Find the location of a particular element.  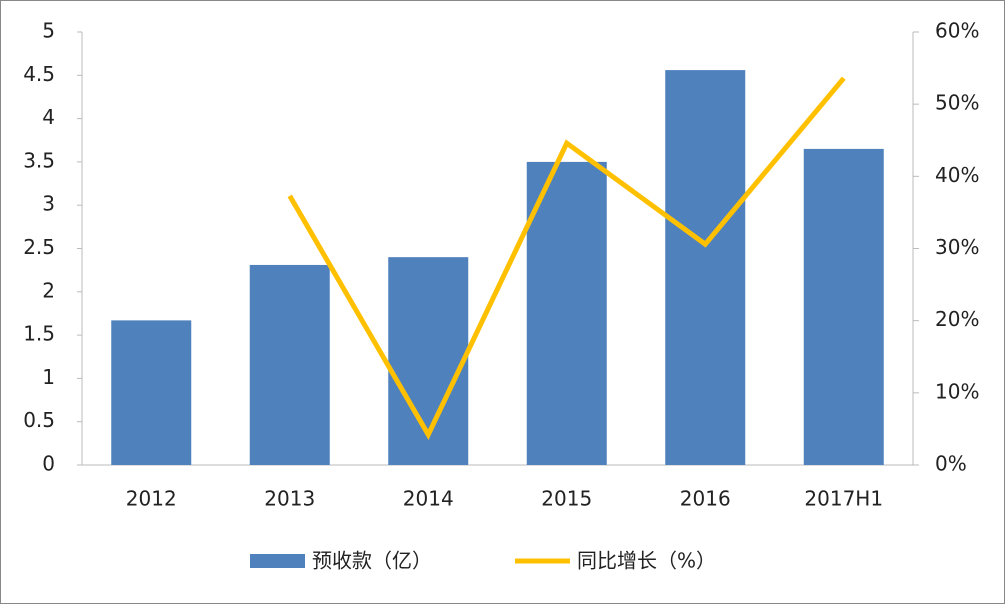

x-tick-label: 2014 is located at coordinates (428, 499).